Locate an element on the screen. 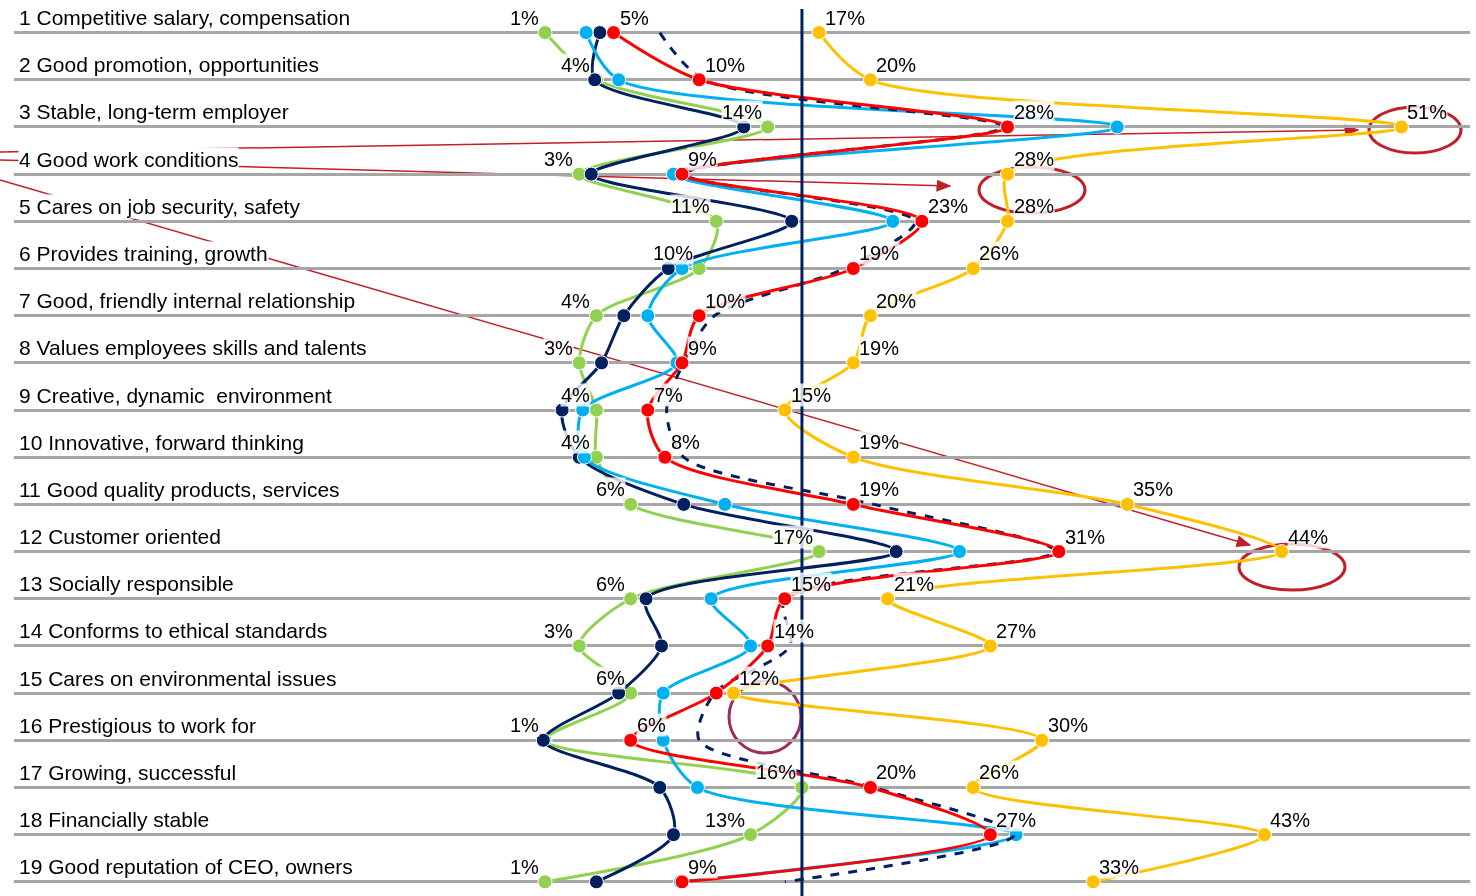 The width and height of the screenshot is (1476, 896). y-tick-label: 12 Customer oriented is located at coordinates (120, 536).